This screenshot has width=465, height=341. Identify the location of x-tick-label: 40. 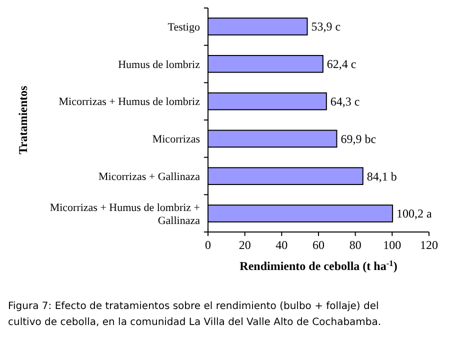
(282, 245).